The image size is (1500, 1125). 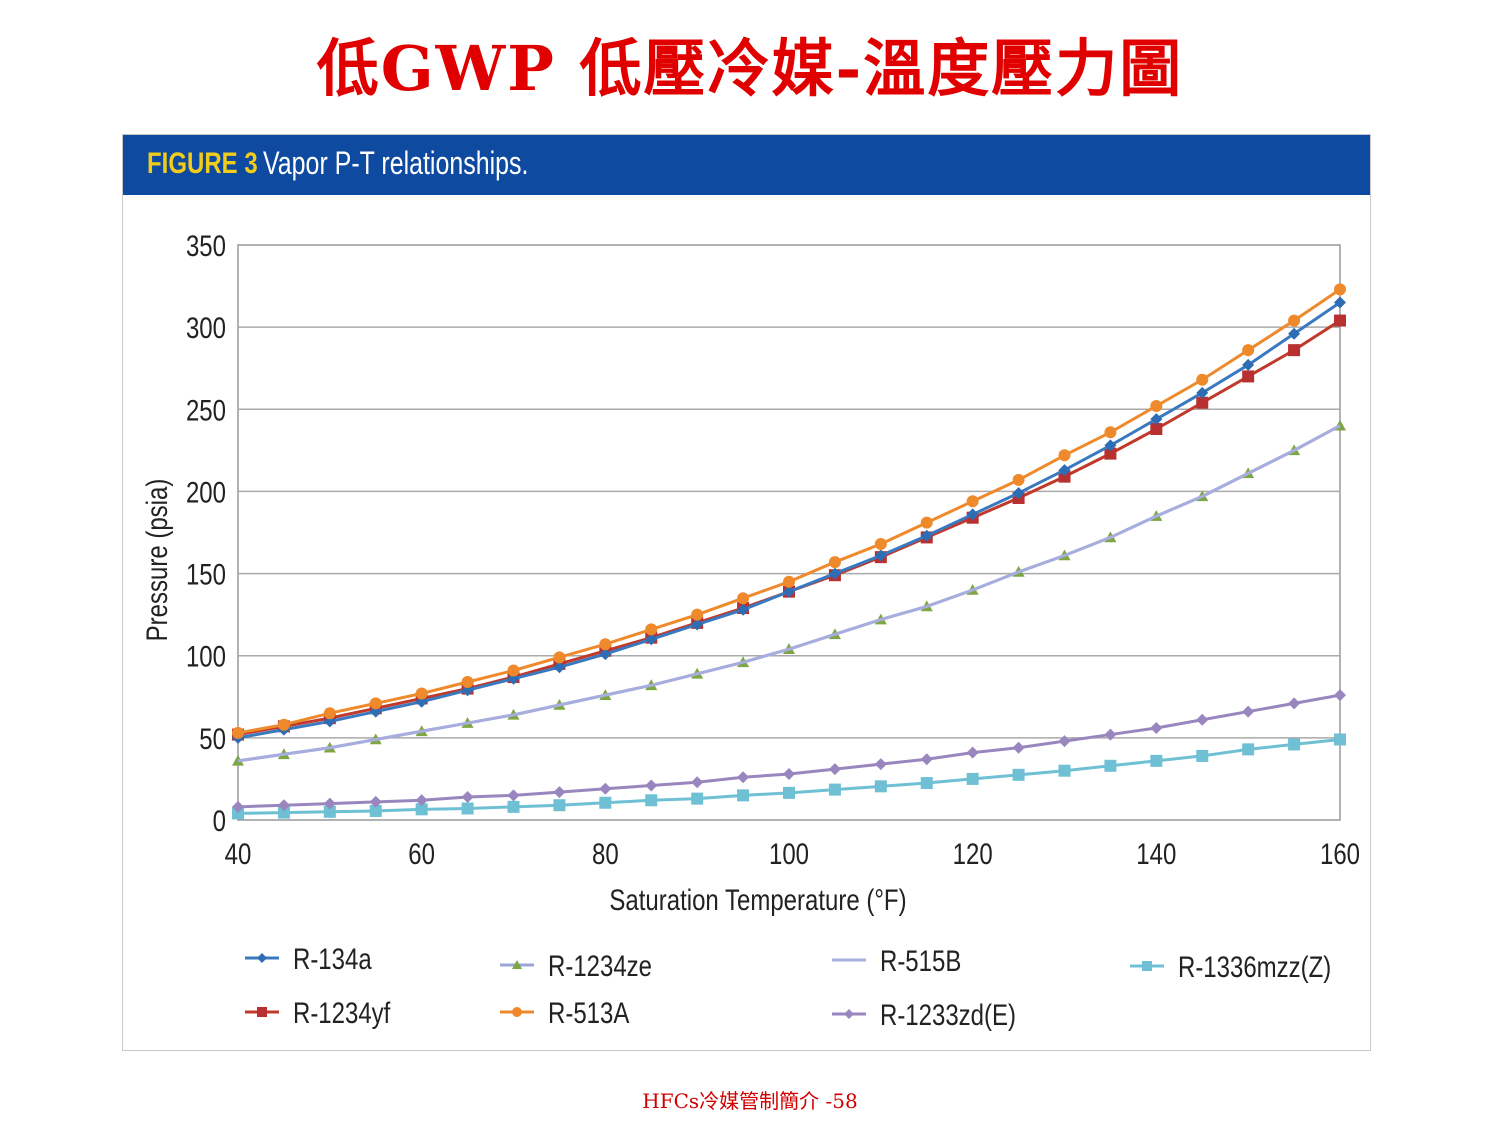 What do you see at coordinates (219, 820) in the screenshot?
I see `y-tick-label: 0` at bounding box center [219, 820].